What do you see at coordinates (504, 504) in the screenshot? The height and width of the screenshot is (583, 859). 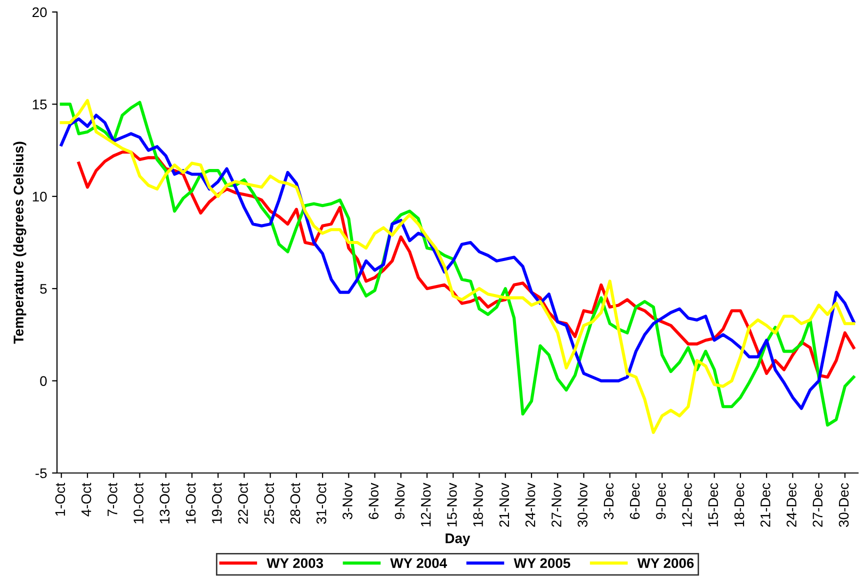 I see `x-tick-label: 21-Nov` at bounding box center [504, 504].